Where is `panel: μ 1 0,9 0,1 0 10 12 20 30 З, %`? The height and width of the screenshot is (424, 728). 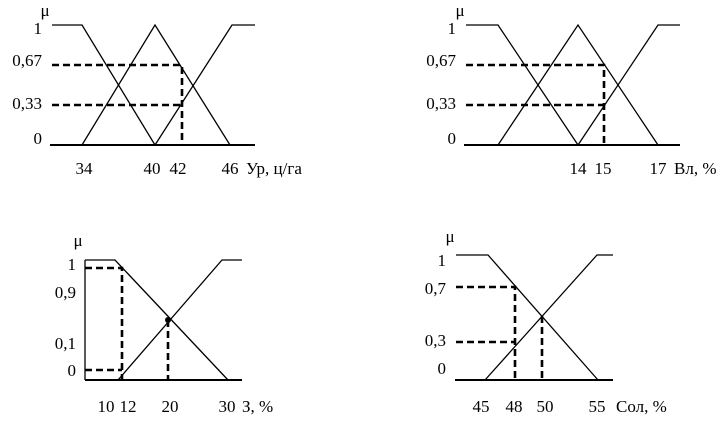 panel: μ 1 0,9 0,1 0 10 12 20 30 З, % is located at coordinates (164, 323).